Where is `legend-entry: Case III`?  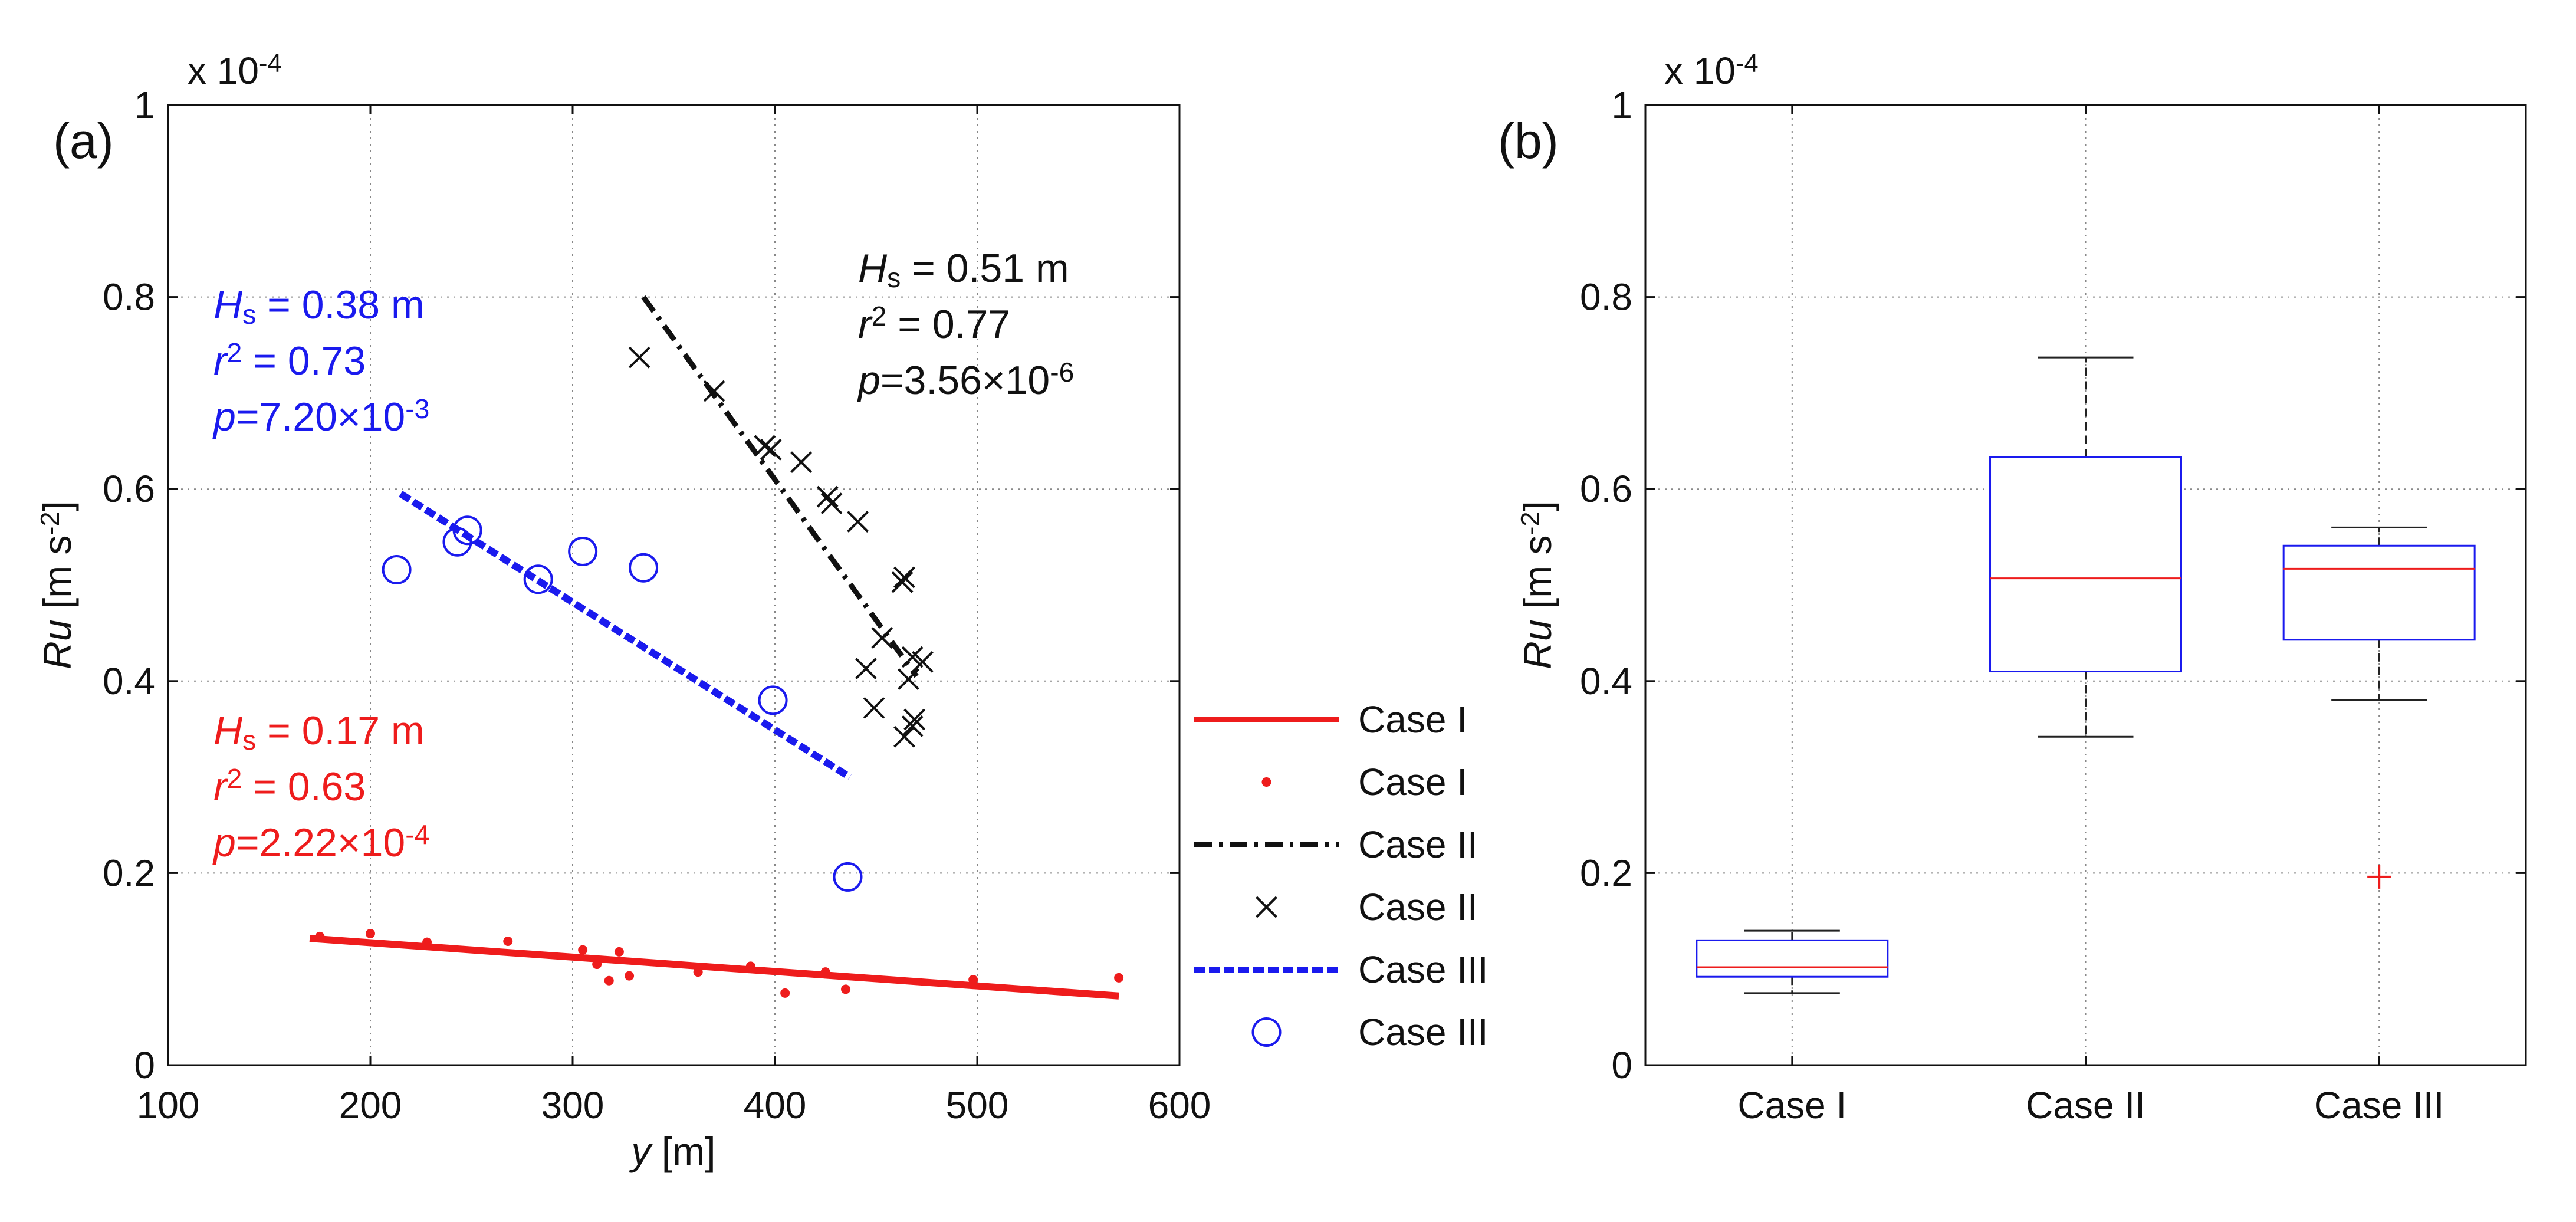
legend-entry: Case III is located at coordinates (1370, 1032).